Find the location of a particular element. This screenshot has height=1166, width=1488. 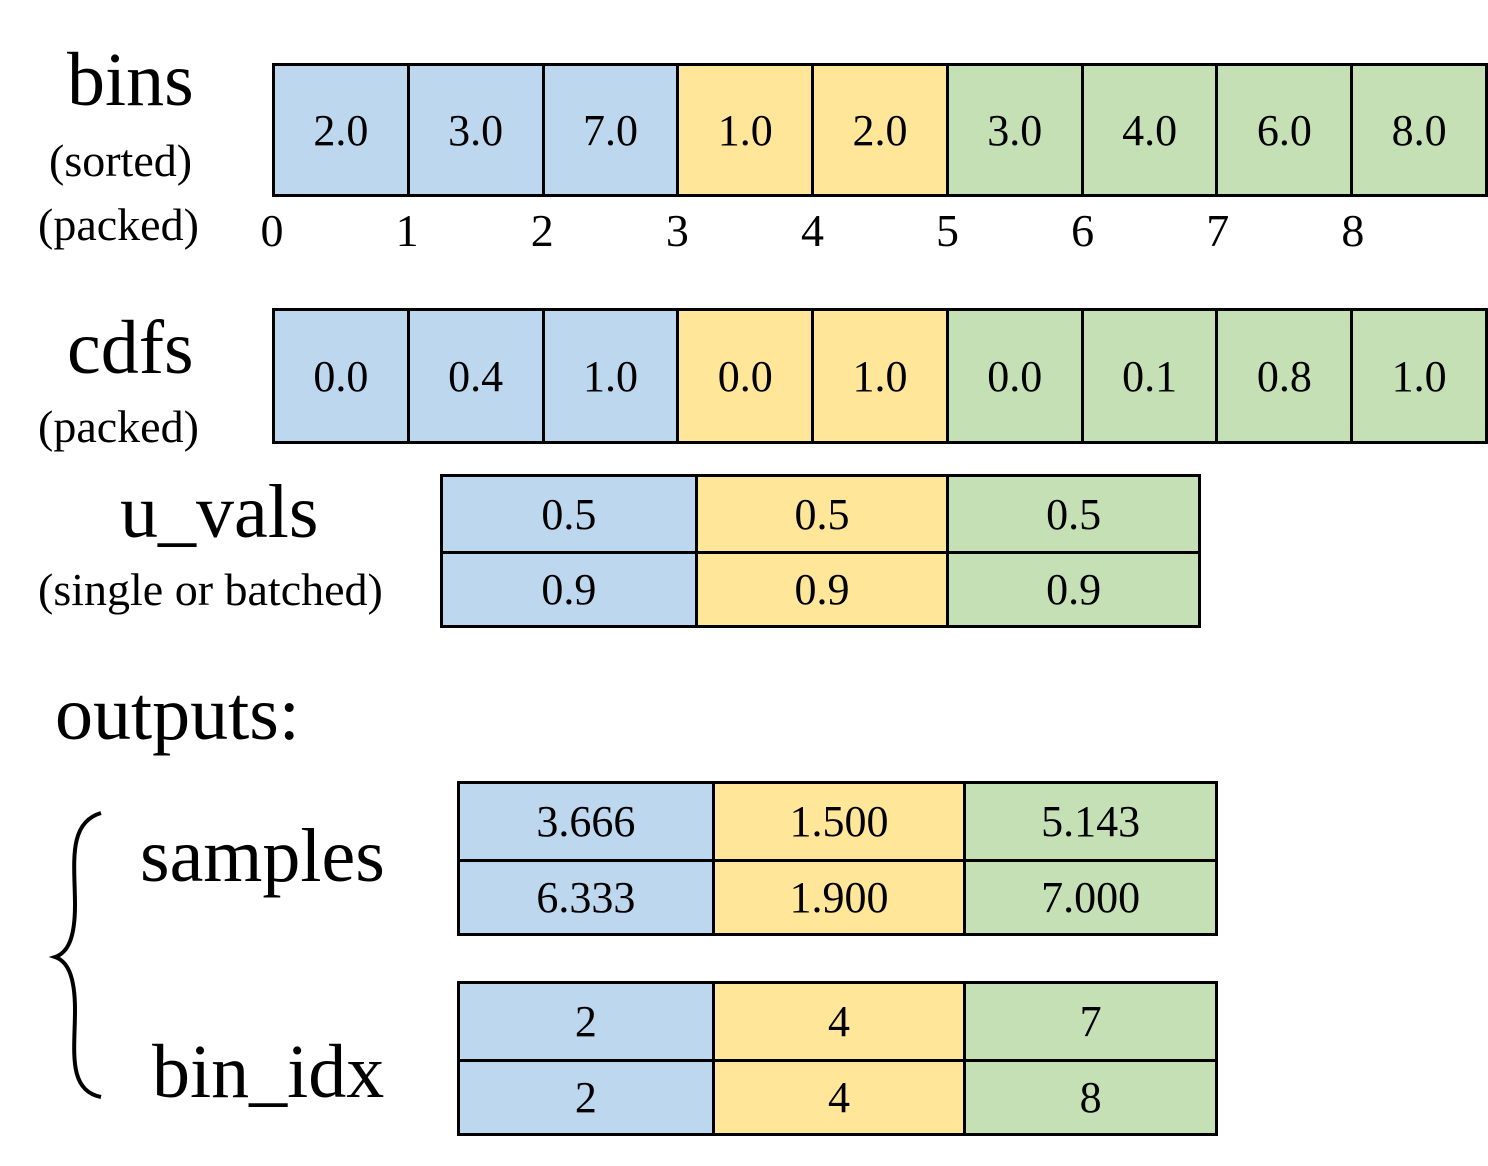

samples-cell: 6.333 is located at coordinates (586, 895).